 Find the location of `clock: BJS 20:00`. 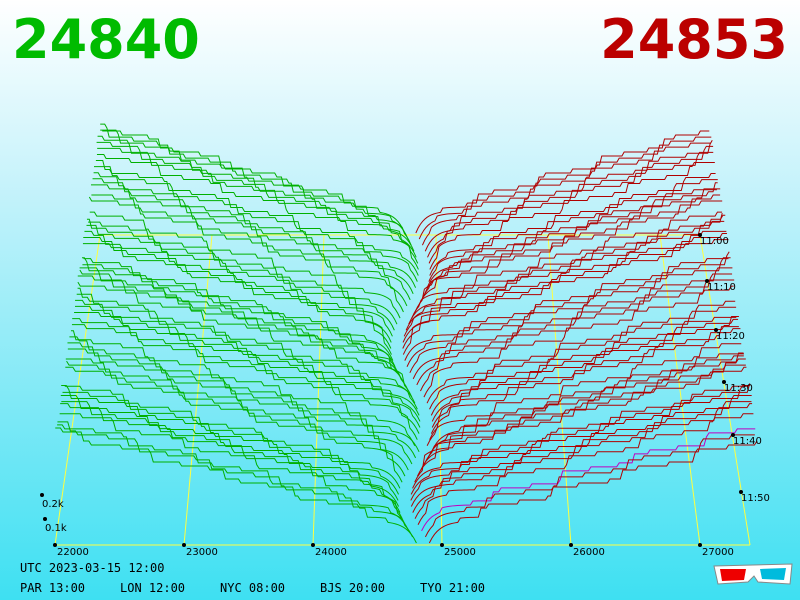

clock: BJS 20:00 is located at coordinates (352, 588).